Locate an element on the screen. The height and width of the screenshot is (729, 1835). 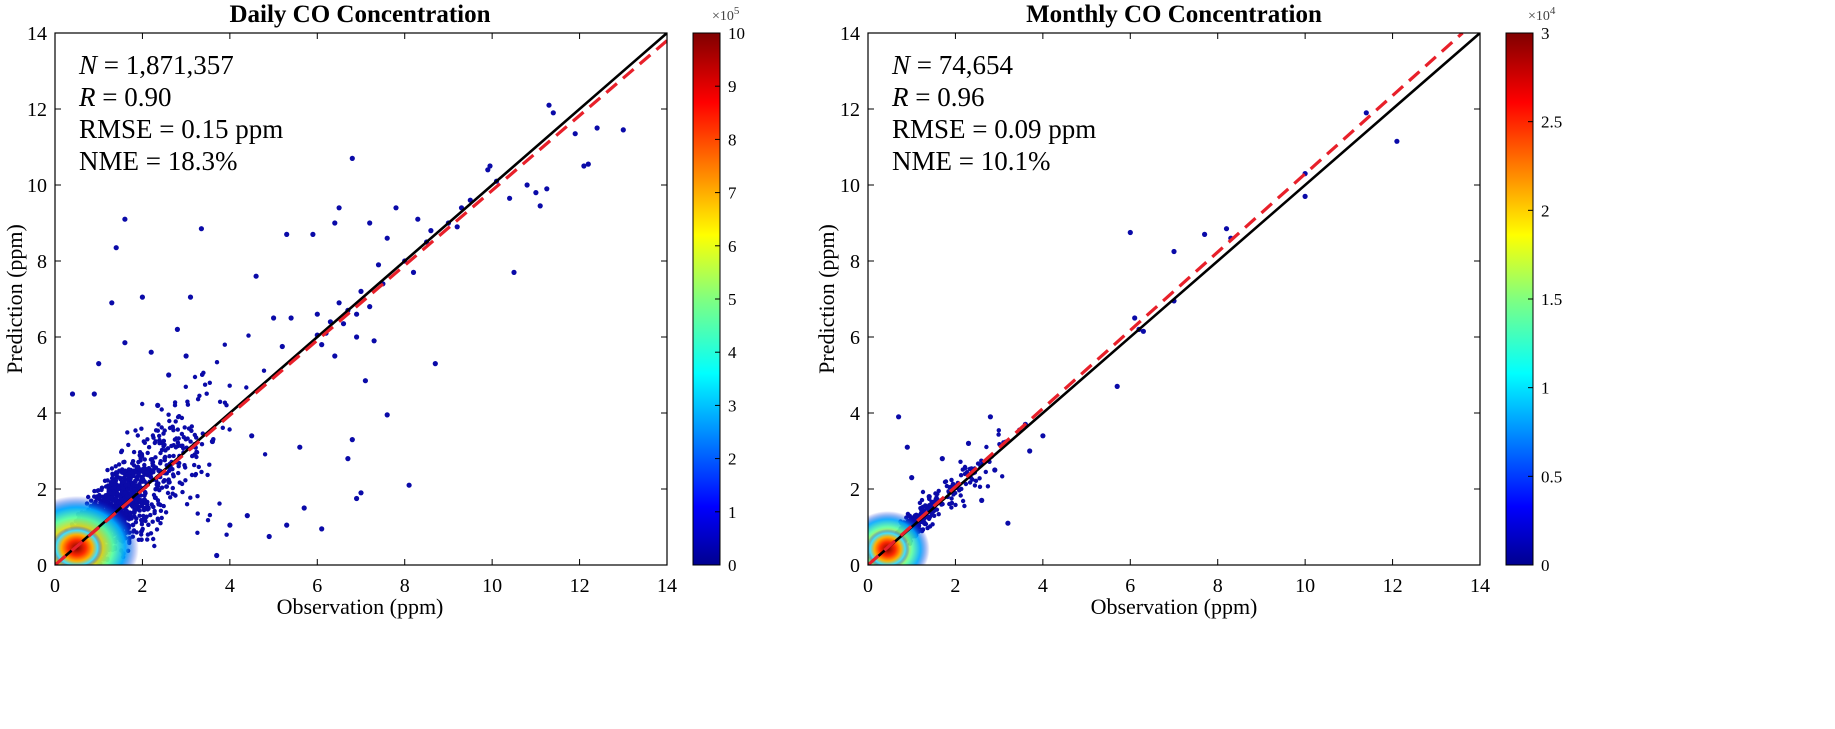
daily-y-tick-label: 4 is located at coordinates (42, 414).